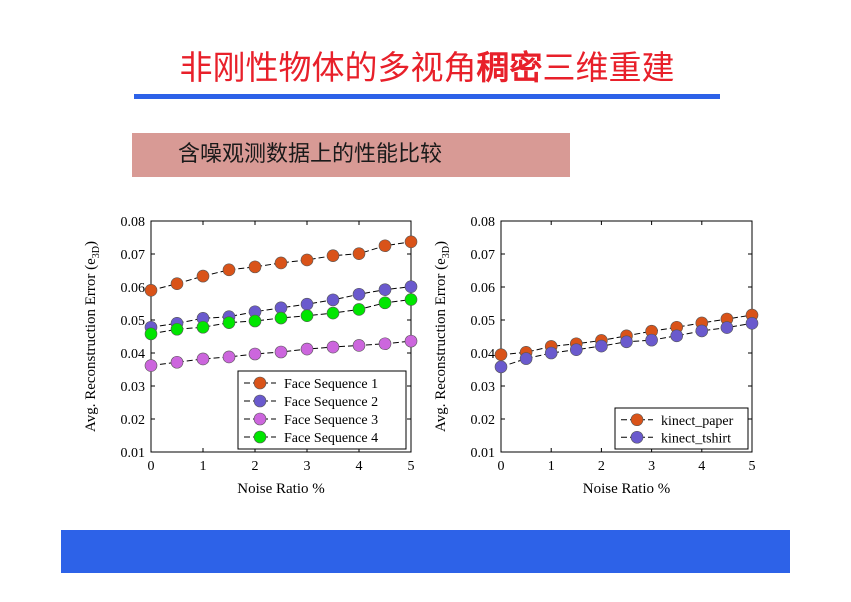  Describe the element at coordinates (331, 402) in the screenshot. I see `chart1-legend-label: Face Sequence 2` at that location.